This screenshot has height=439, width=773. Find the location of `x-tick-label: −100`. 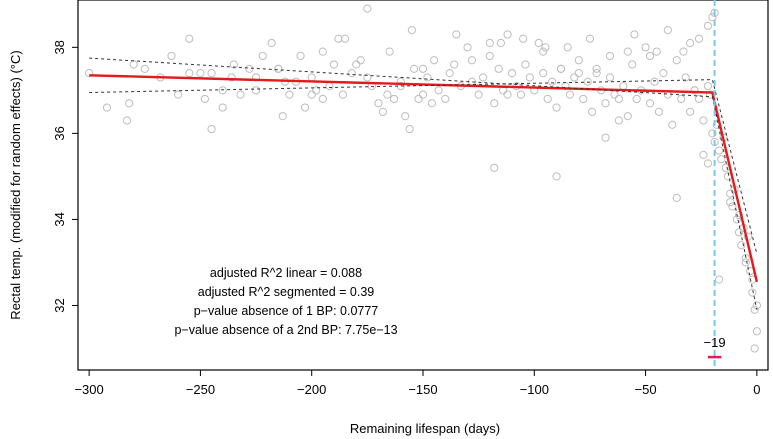

x-tick-label: −100 is located at coordinates (534, 389).